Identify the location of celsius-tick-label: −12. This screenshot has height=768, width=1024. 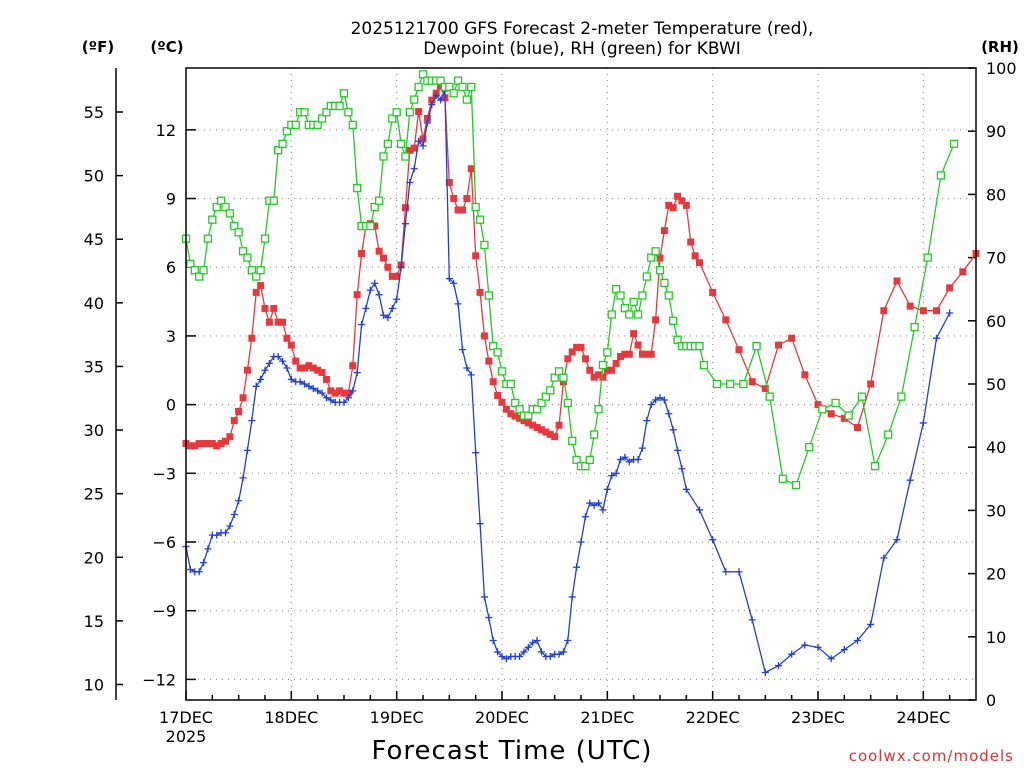
(159, 679).